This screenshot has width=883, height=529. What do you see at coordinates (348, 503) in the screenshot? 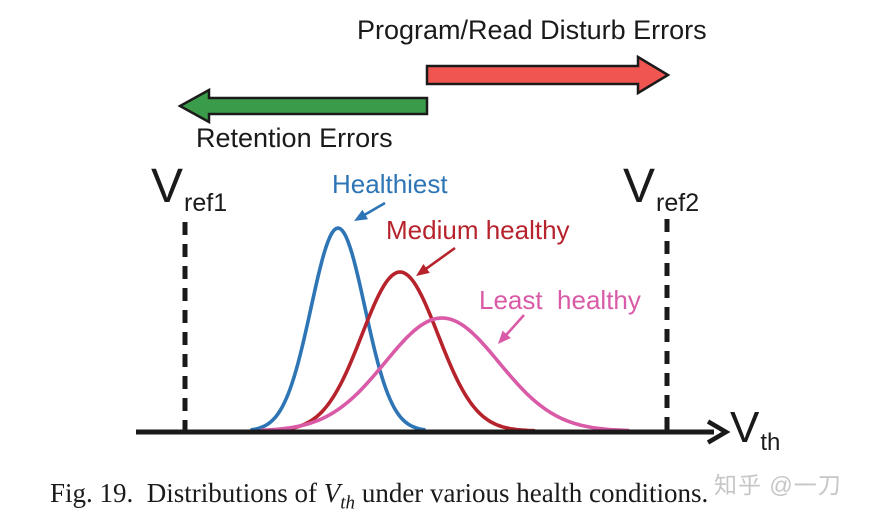
I see `caption-var-th: th` at bounding box center [348, 503].